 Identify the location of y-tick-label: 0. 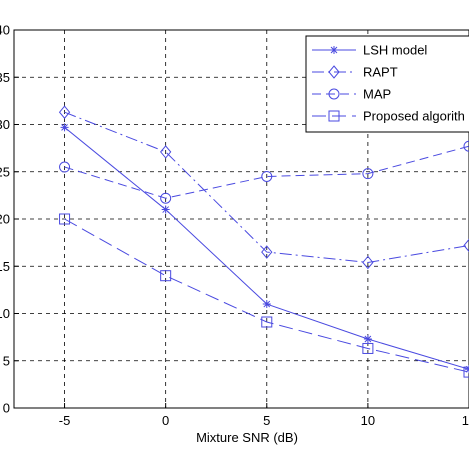
(6, 408).